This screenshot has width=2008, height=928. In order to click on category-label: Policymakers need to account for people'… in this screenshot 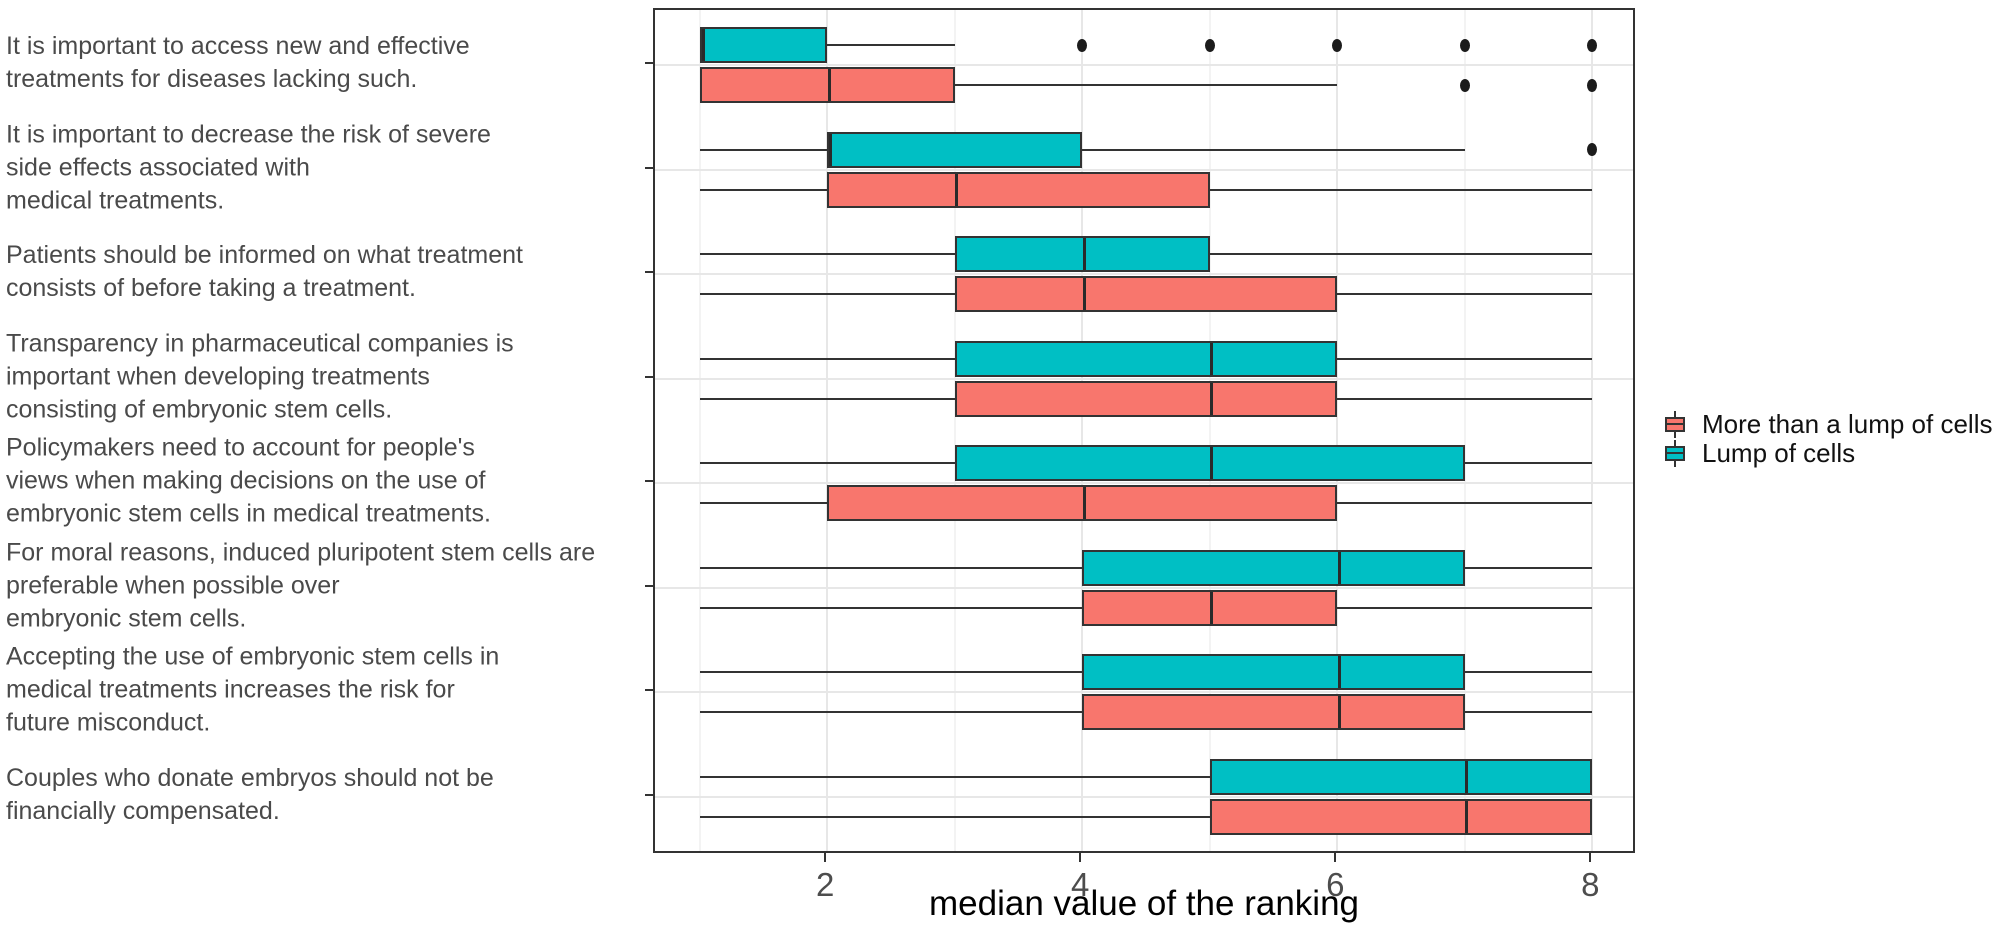, I will do `click(248, 481)`.